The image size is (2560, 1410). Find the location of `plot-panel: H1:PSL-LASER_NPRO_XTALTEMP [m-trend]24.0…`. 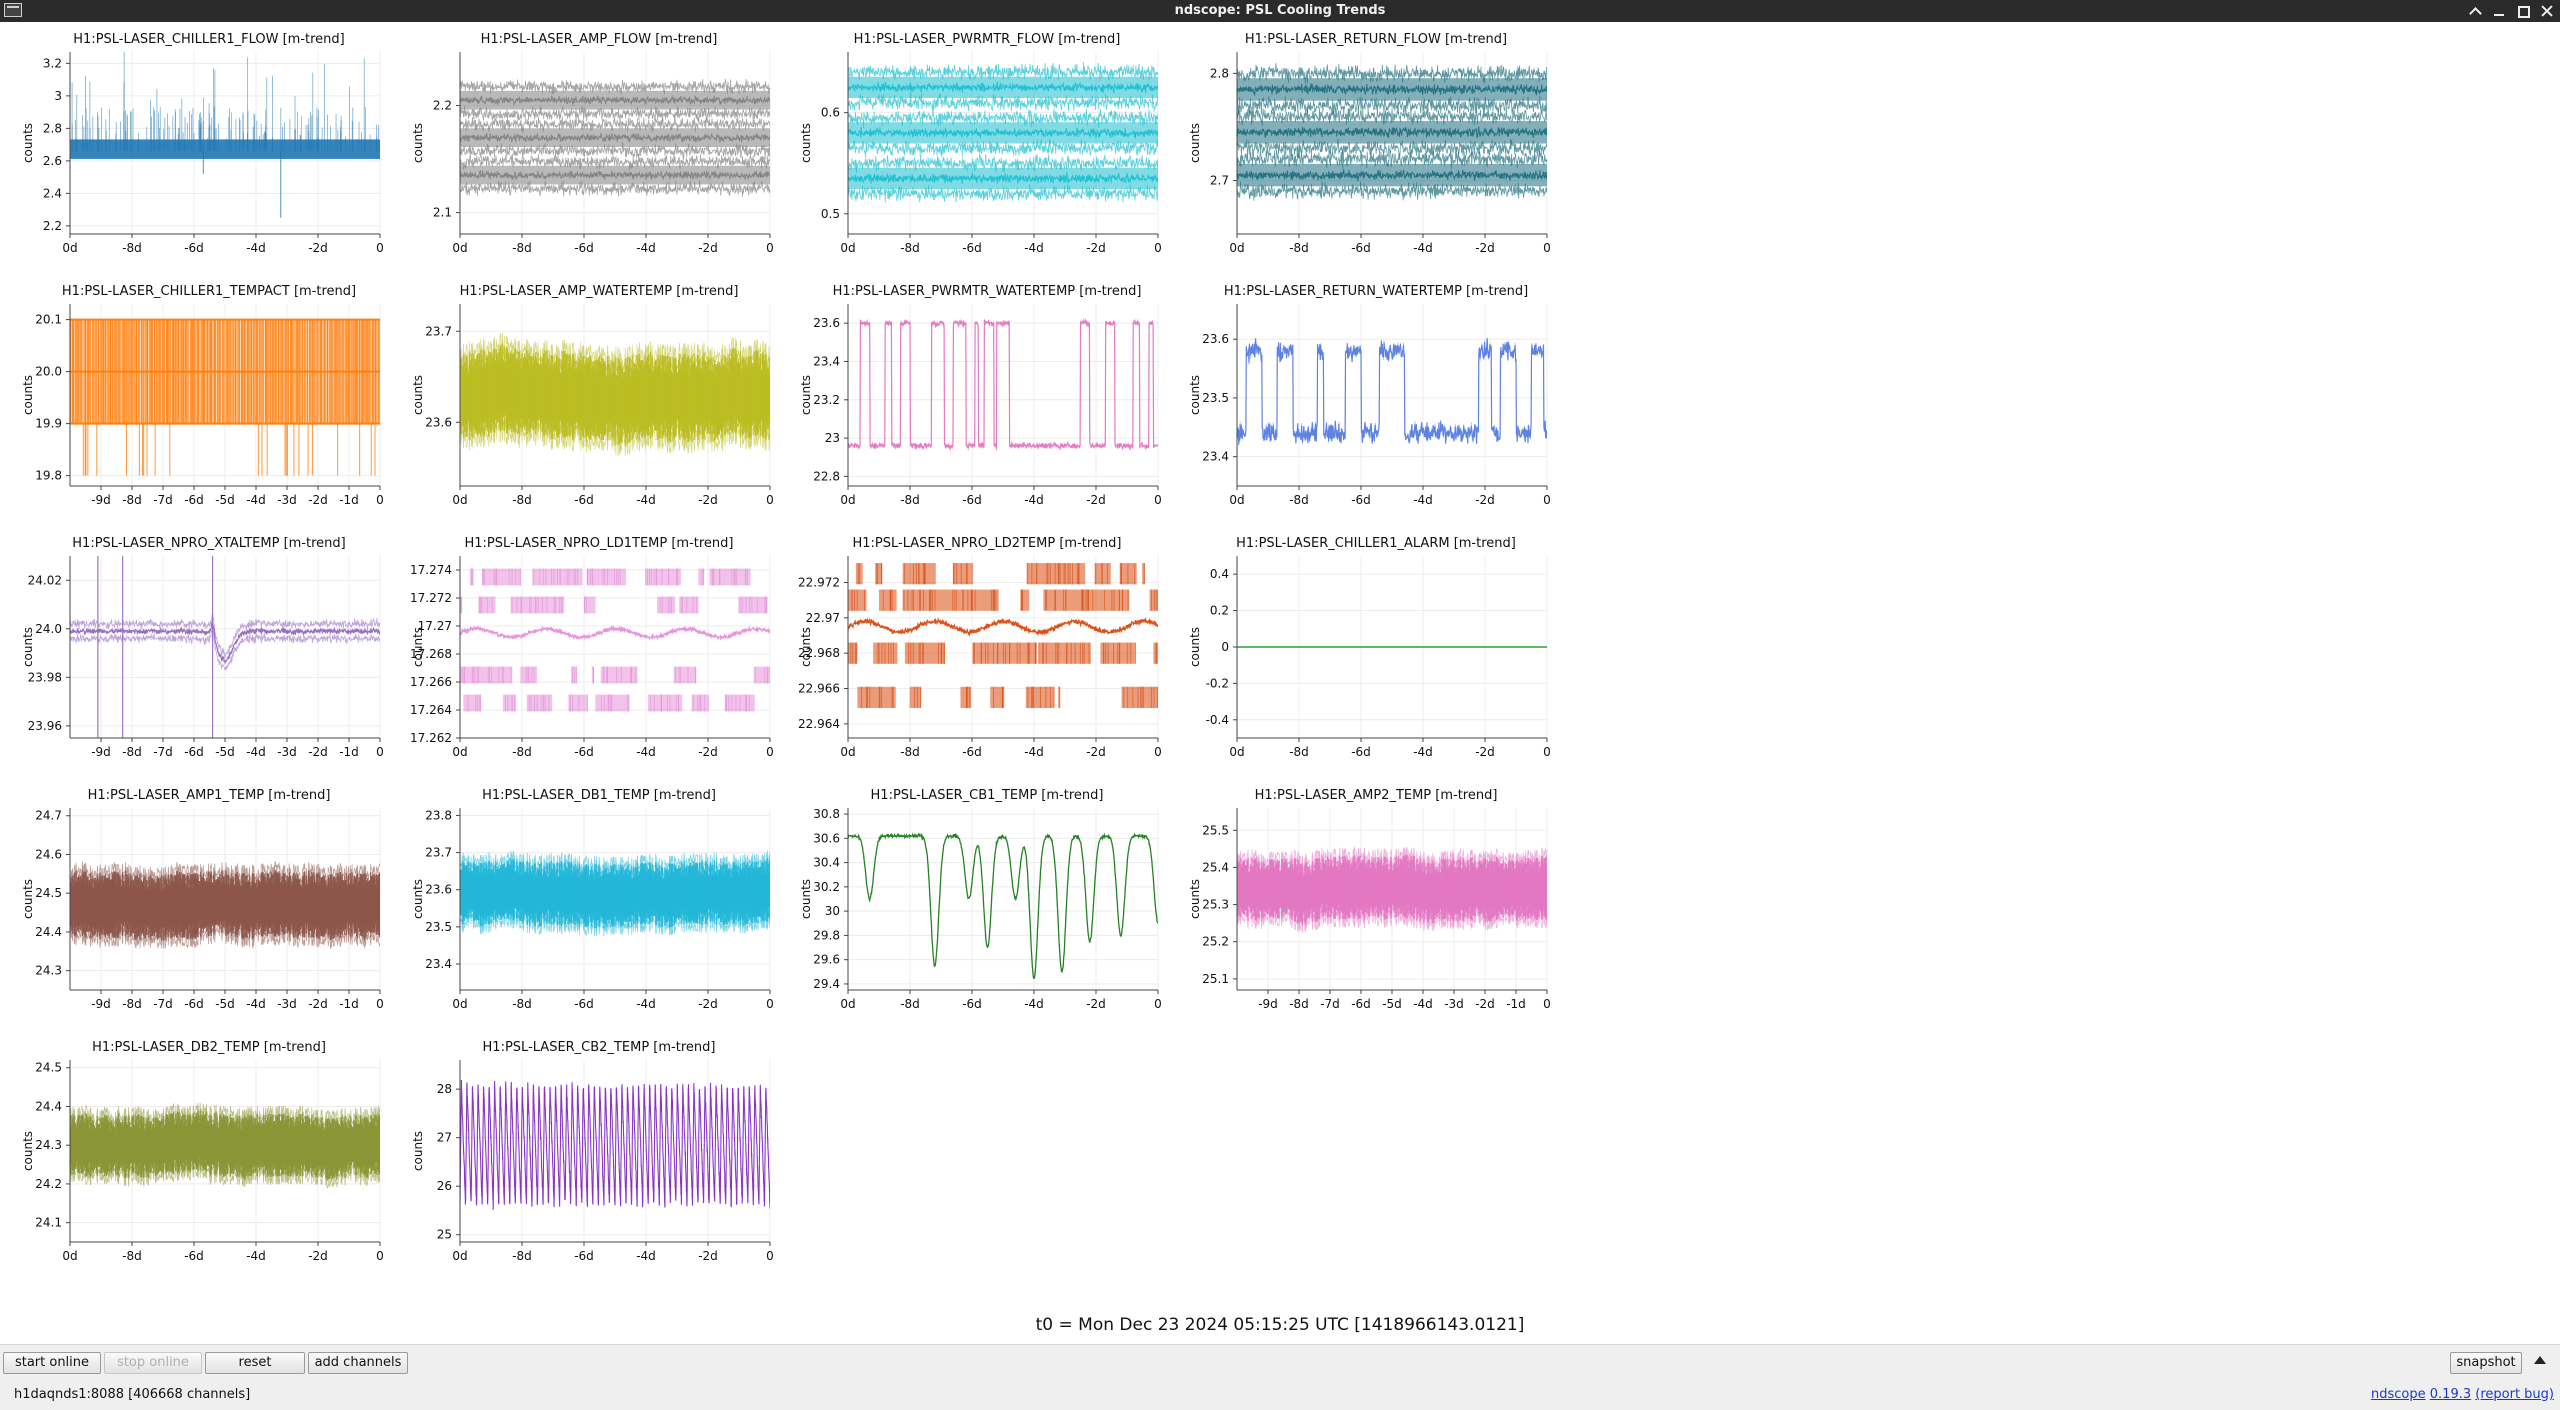

plot-panel: H1:PSL-LASER_NPRO_XTALTEMP [m-trend]24.0… is located at coordinates (202, 647).